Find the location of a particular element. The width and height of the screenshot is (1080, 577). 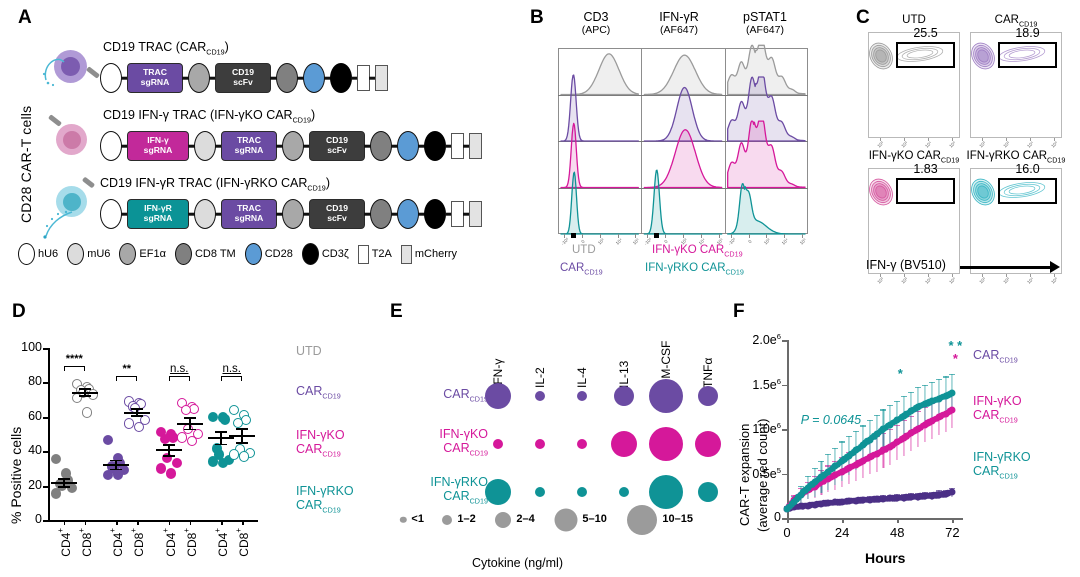

panel-a-letter: A is located at coordinates (25, 17).